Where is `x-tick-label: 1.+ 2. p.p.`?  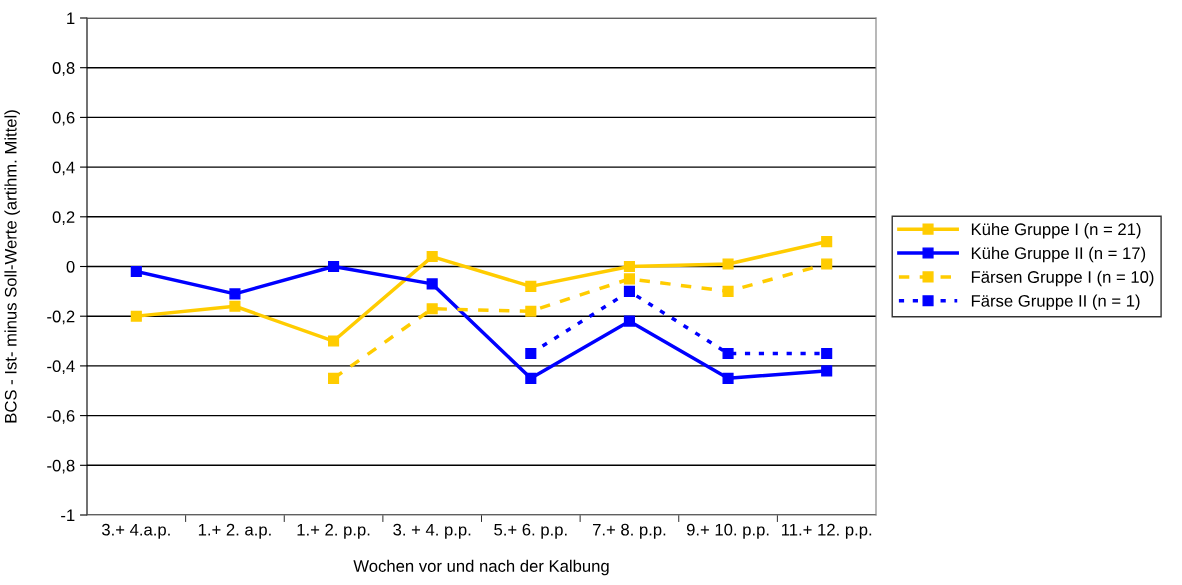 x-tick-label: 1.+ 2. p.p. is located at coordinates (333, 531).